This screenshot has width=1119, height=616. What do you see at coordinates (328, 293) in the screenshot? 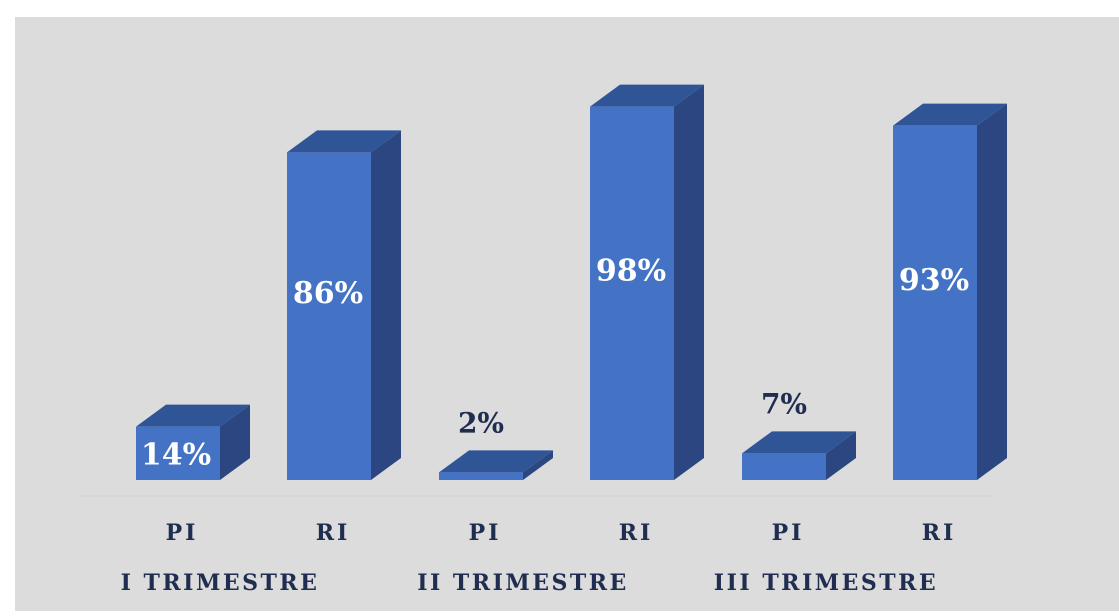
I see `data-label: 86%` at bounding box center [328, 293].